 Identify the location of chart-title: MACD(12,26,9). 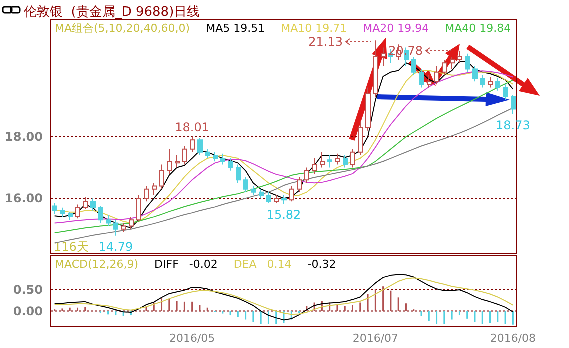
(97, 264).